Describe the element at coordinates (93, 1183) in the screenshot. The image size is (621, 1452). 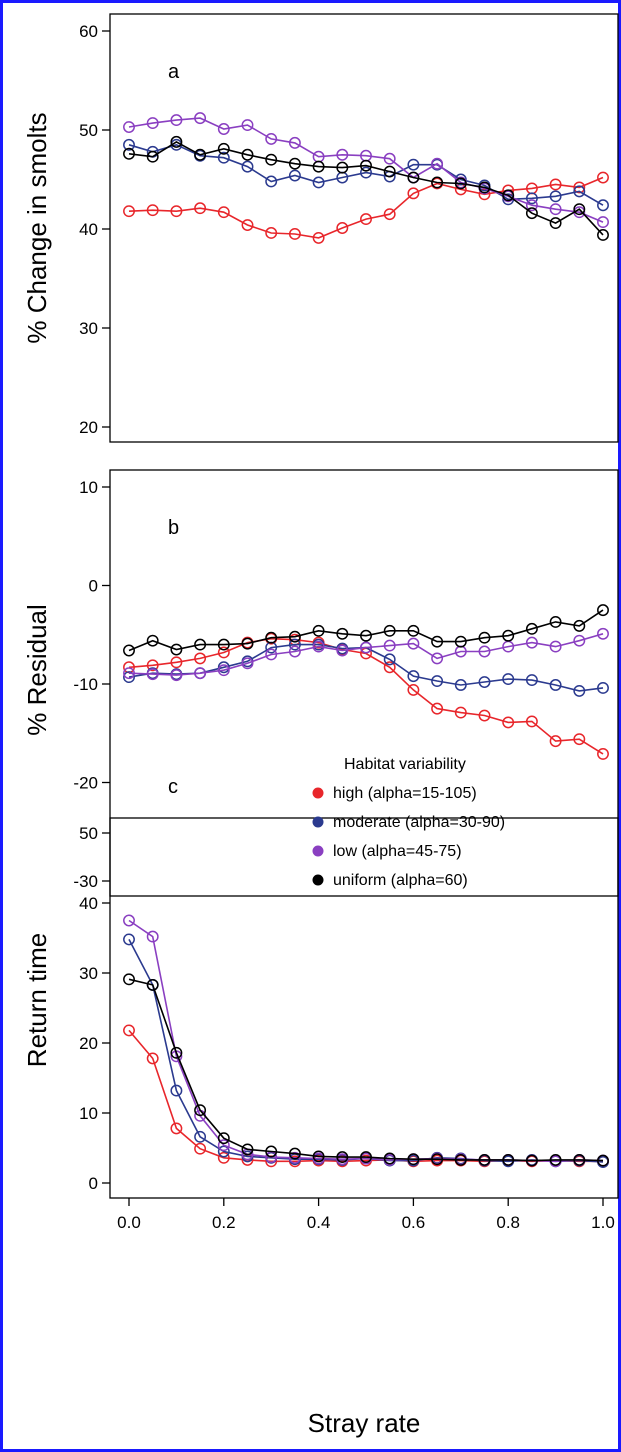
I see `y-tick-label: 0` at that location.